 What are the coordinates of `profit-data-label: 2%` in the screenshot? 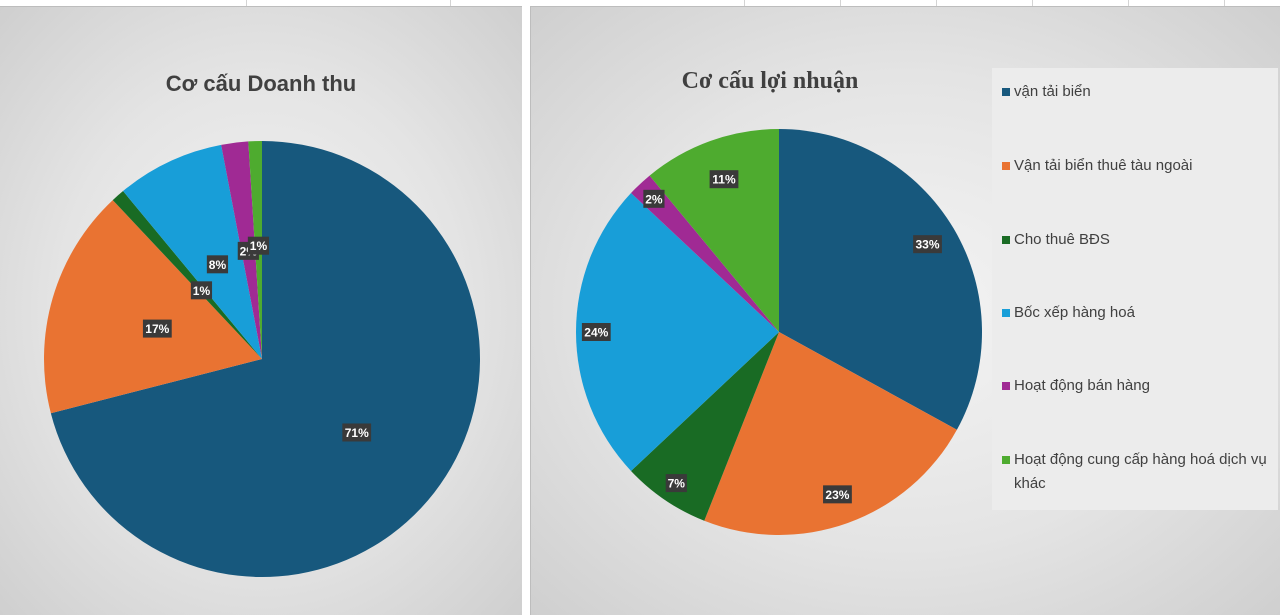 It's located at (654, 199).